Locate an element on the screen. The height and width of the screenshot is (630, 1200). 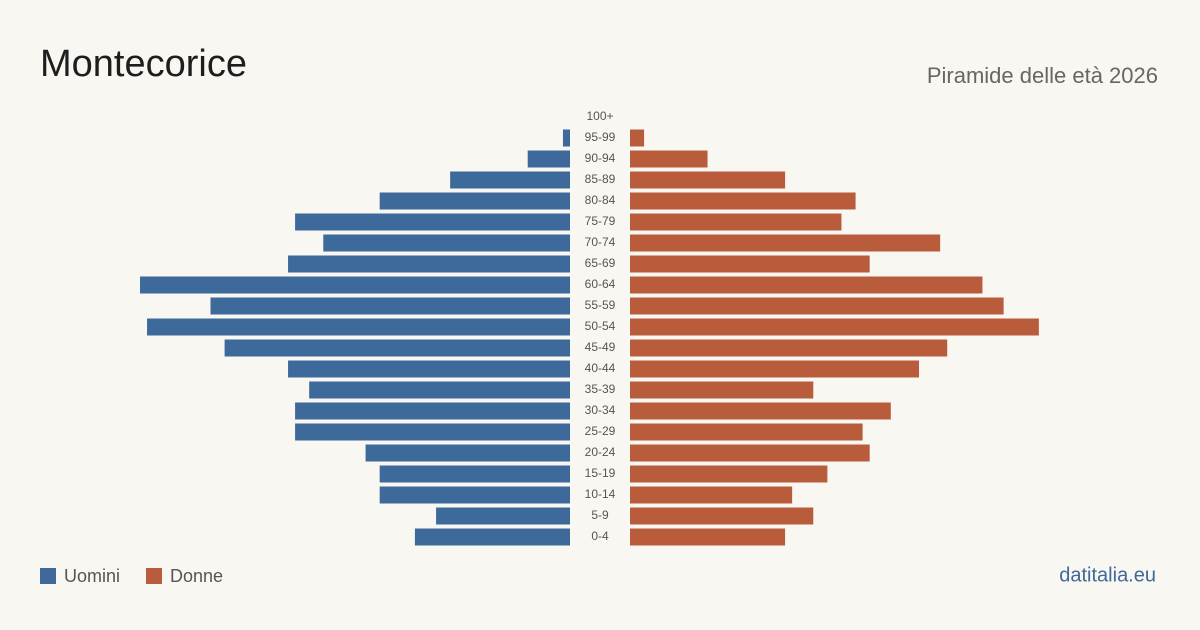
legend-label: Uomini is located at coordinates (92, 576).